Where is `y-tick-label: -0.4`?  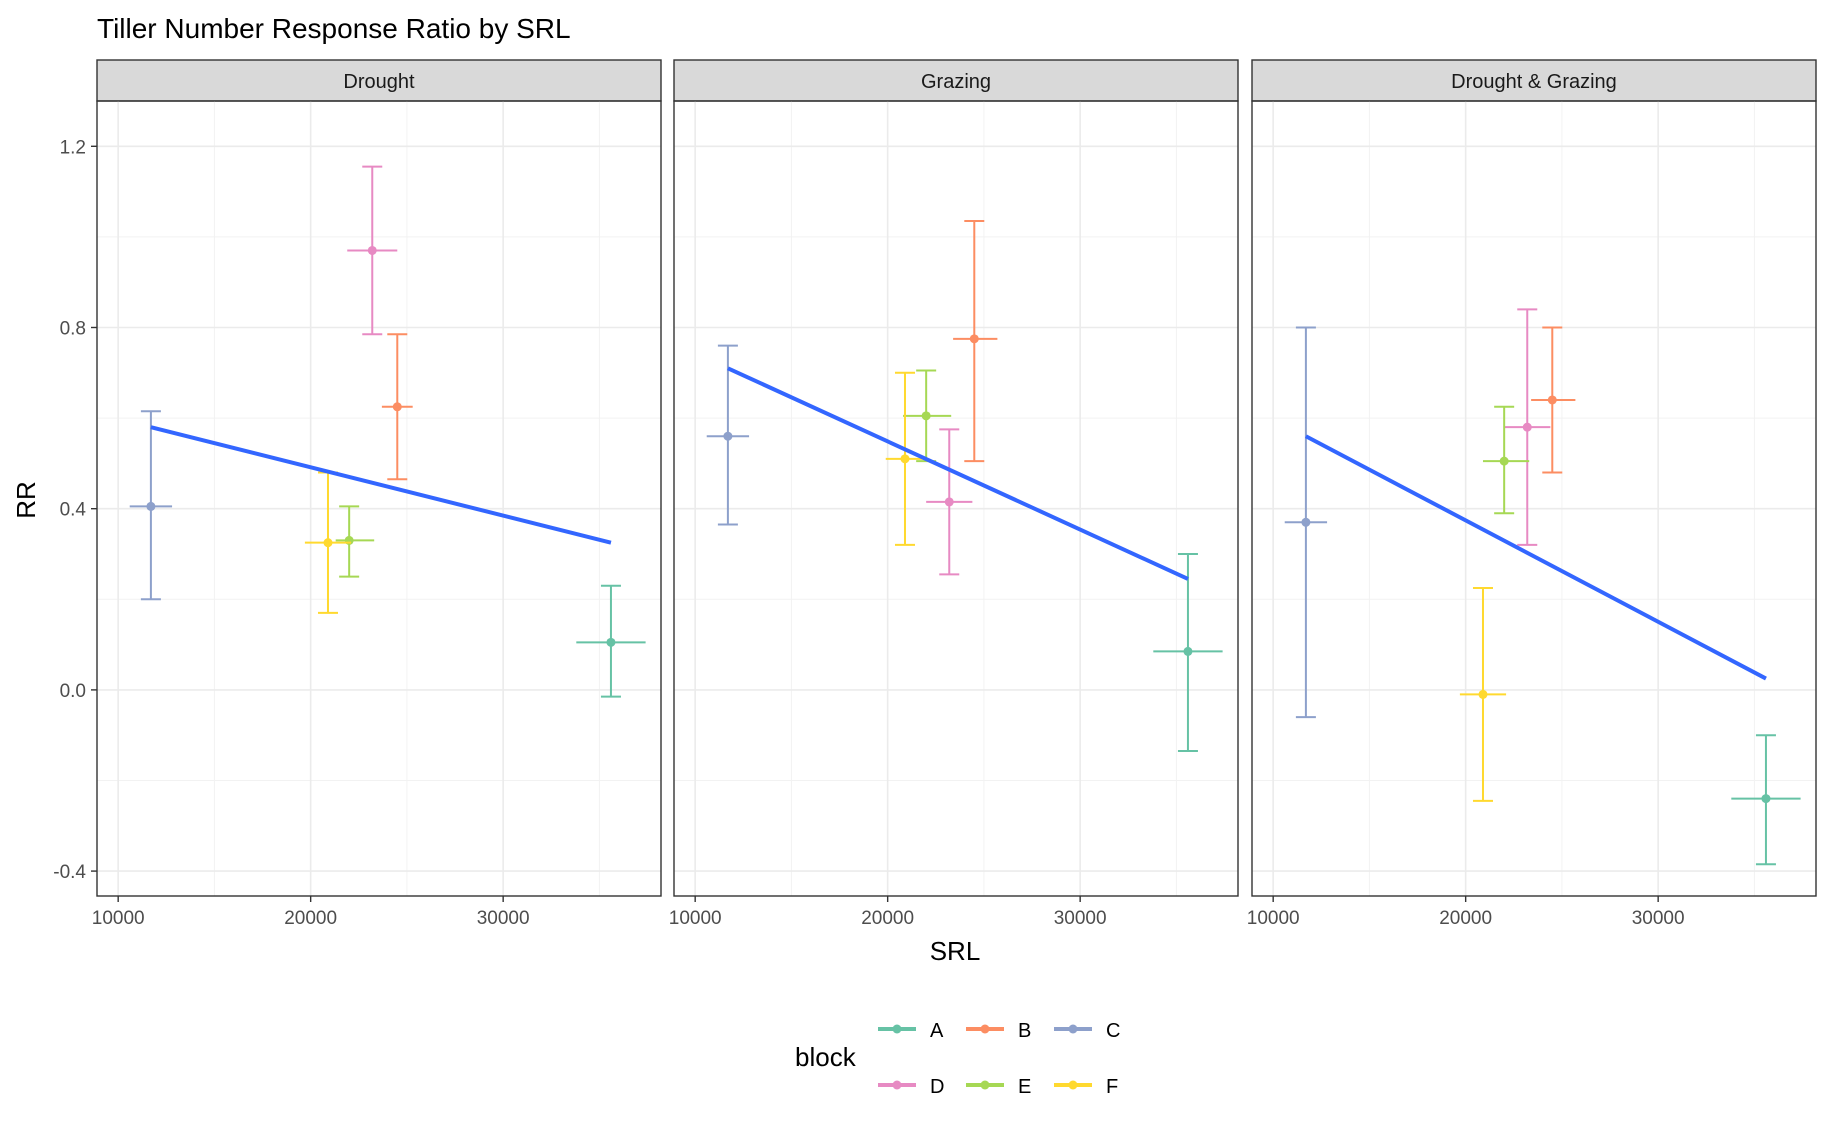 y-tick-label: -0.4 is located at coordinates (69, 872).